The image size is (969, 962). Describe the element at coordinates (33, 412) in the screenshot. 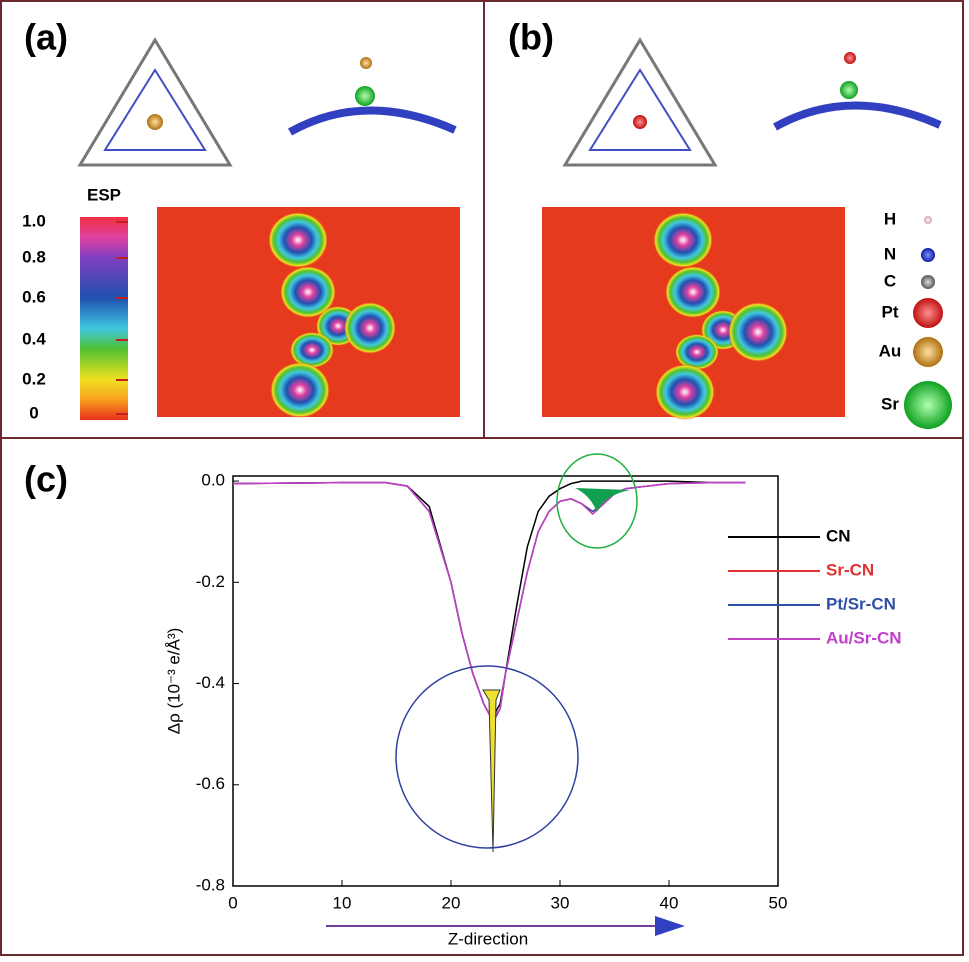

I see `colorbar-tick-label: 0` at that location.